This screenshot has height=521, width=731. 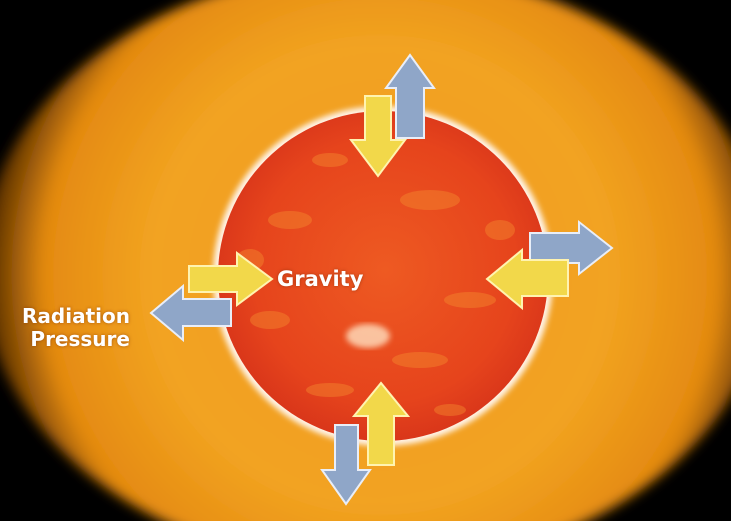 I want to click on gravity-arrow-left, so click(x=527, y=279).